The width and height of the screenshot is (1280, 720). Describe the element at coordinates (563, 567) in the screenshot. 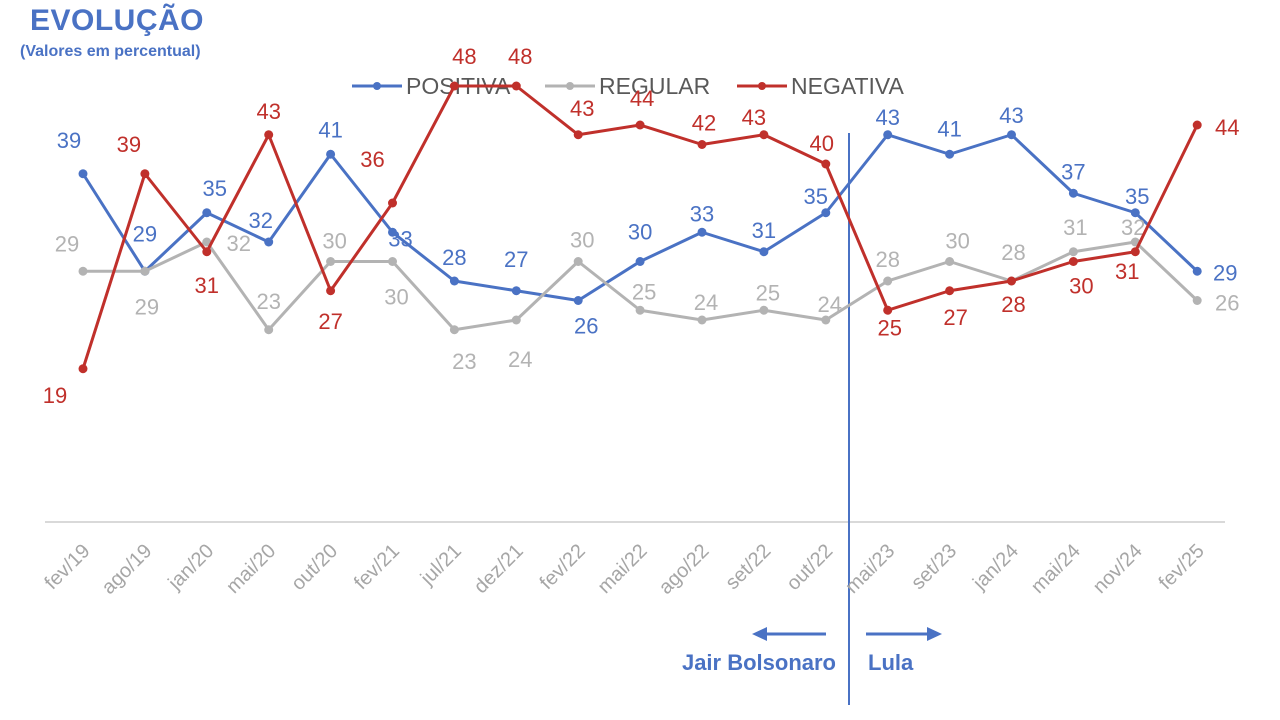

I see `x-tick-label: fev/22` at that location.